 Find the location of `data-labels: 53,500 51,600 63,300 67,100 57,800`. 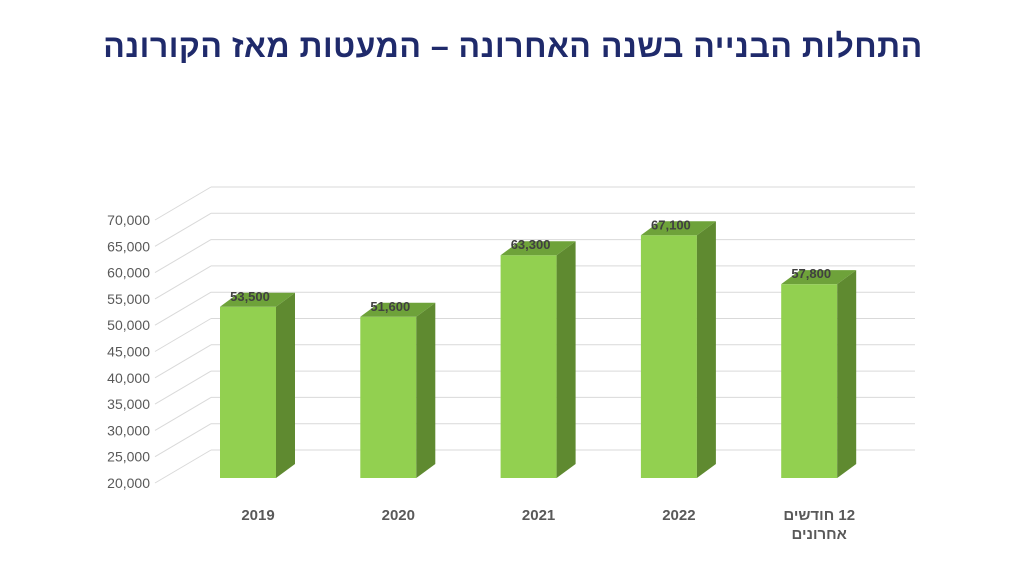

data-labels: 53,500 51,600 63,300 67,100 57,800 is located at coordinates (530, 265).